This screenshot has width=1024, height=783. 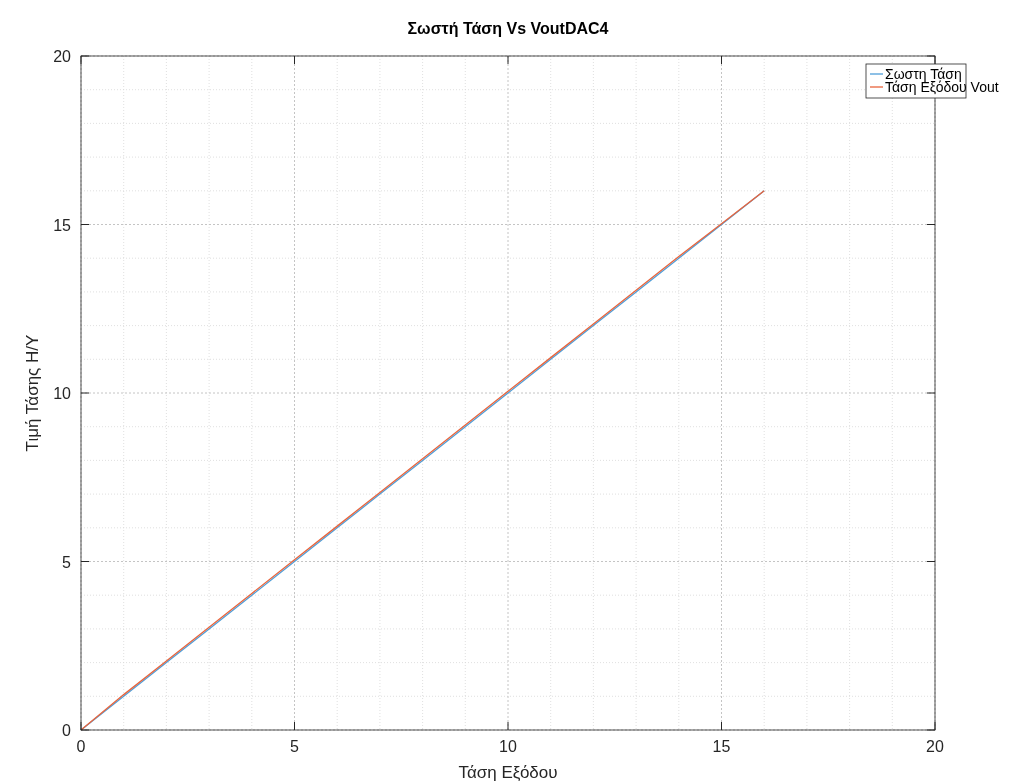 What do you see at coordinates (295, 746) in the screenshot?
I see `x-tick-label: 5` at bounding box center [295, 746].